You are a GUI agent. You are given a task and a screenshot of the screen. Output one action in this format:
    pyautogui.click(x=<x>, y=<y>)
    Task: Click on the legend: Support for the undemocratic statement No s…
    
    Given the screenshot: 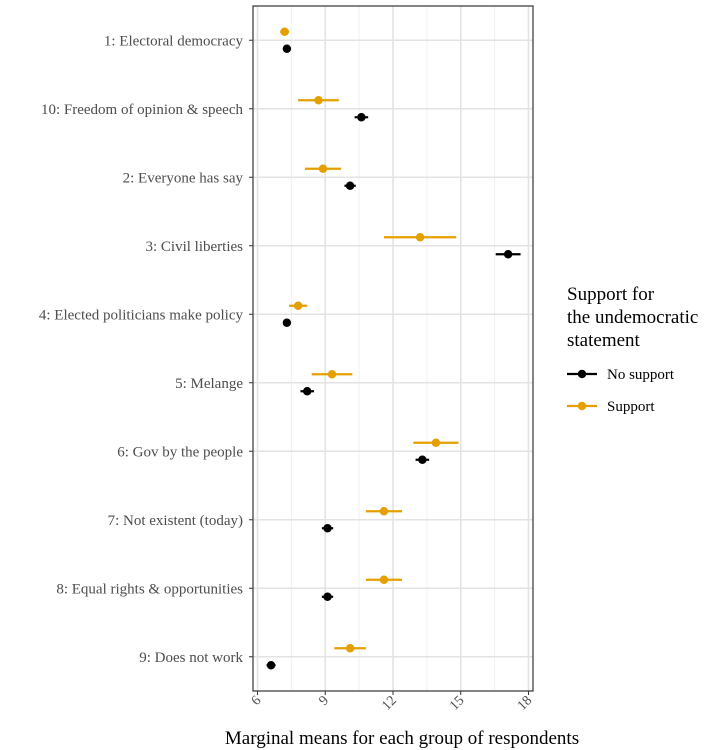 What is the action you would take?
    pyautogui.click(x=632, y=349)
    